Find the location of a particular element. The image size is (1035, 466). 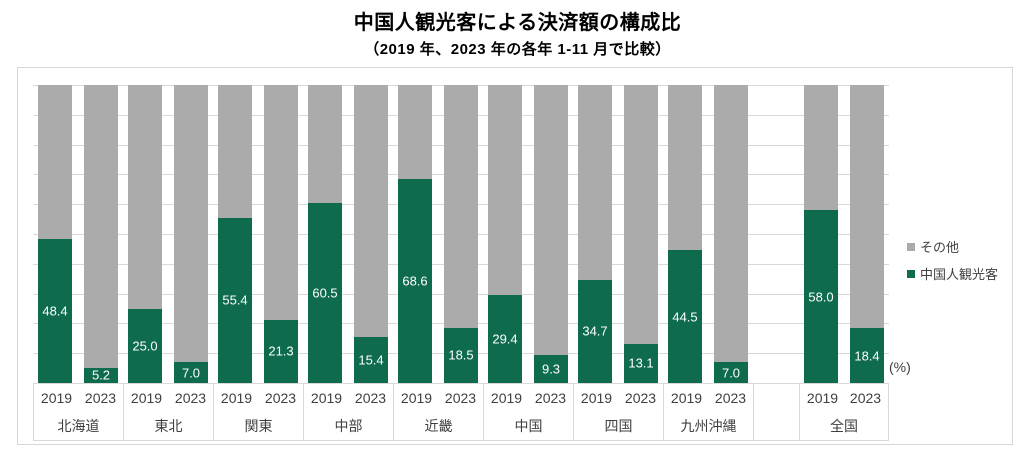

stacked-bar-2019: 44.5 is located at coordinates (685, 234).